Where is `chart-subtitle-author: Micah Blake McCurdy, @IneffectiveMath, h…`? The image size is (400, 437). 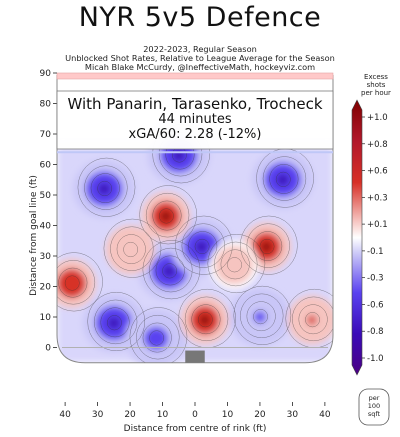 chart-subtitle-author: Micah Blake McCurdy, @IneffectiveMath, h… is located at coordinates (200, 67).